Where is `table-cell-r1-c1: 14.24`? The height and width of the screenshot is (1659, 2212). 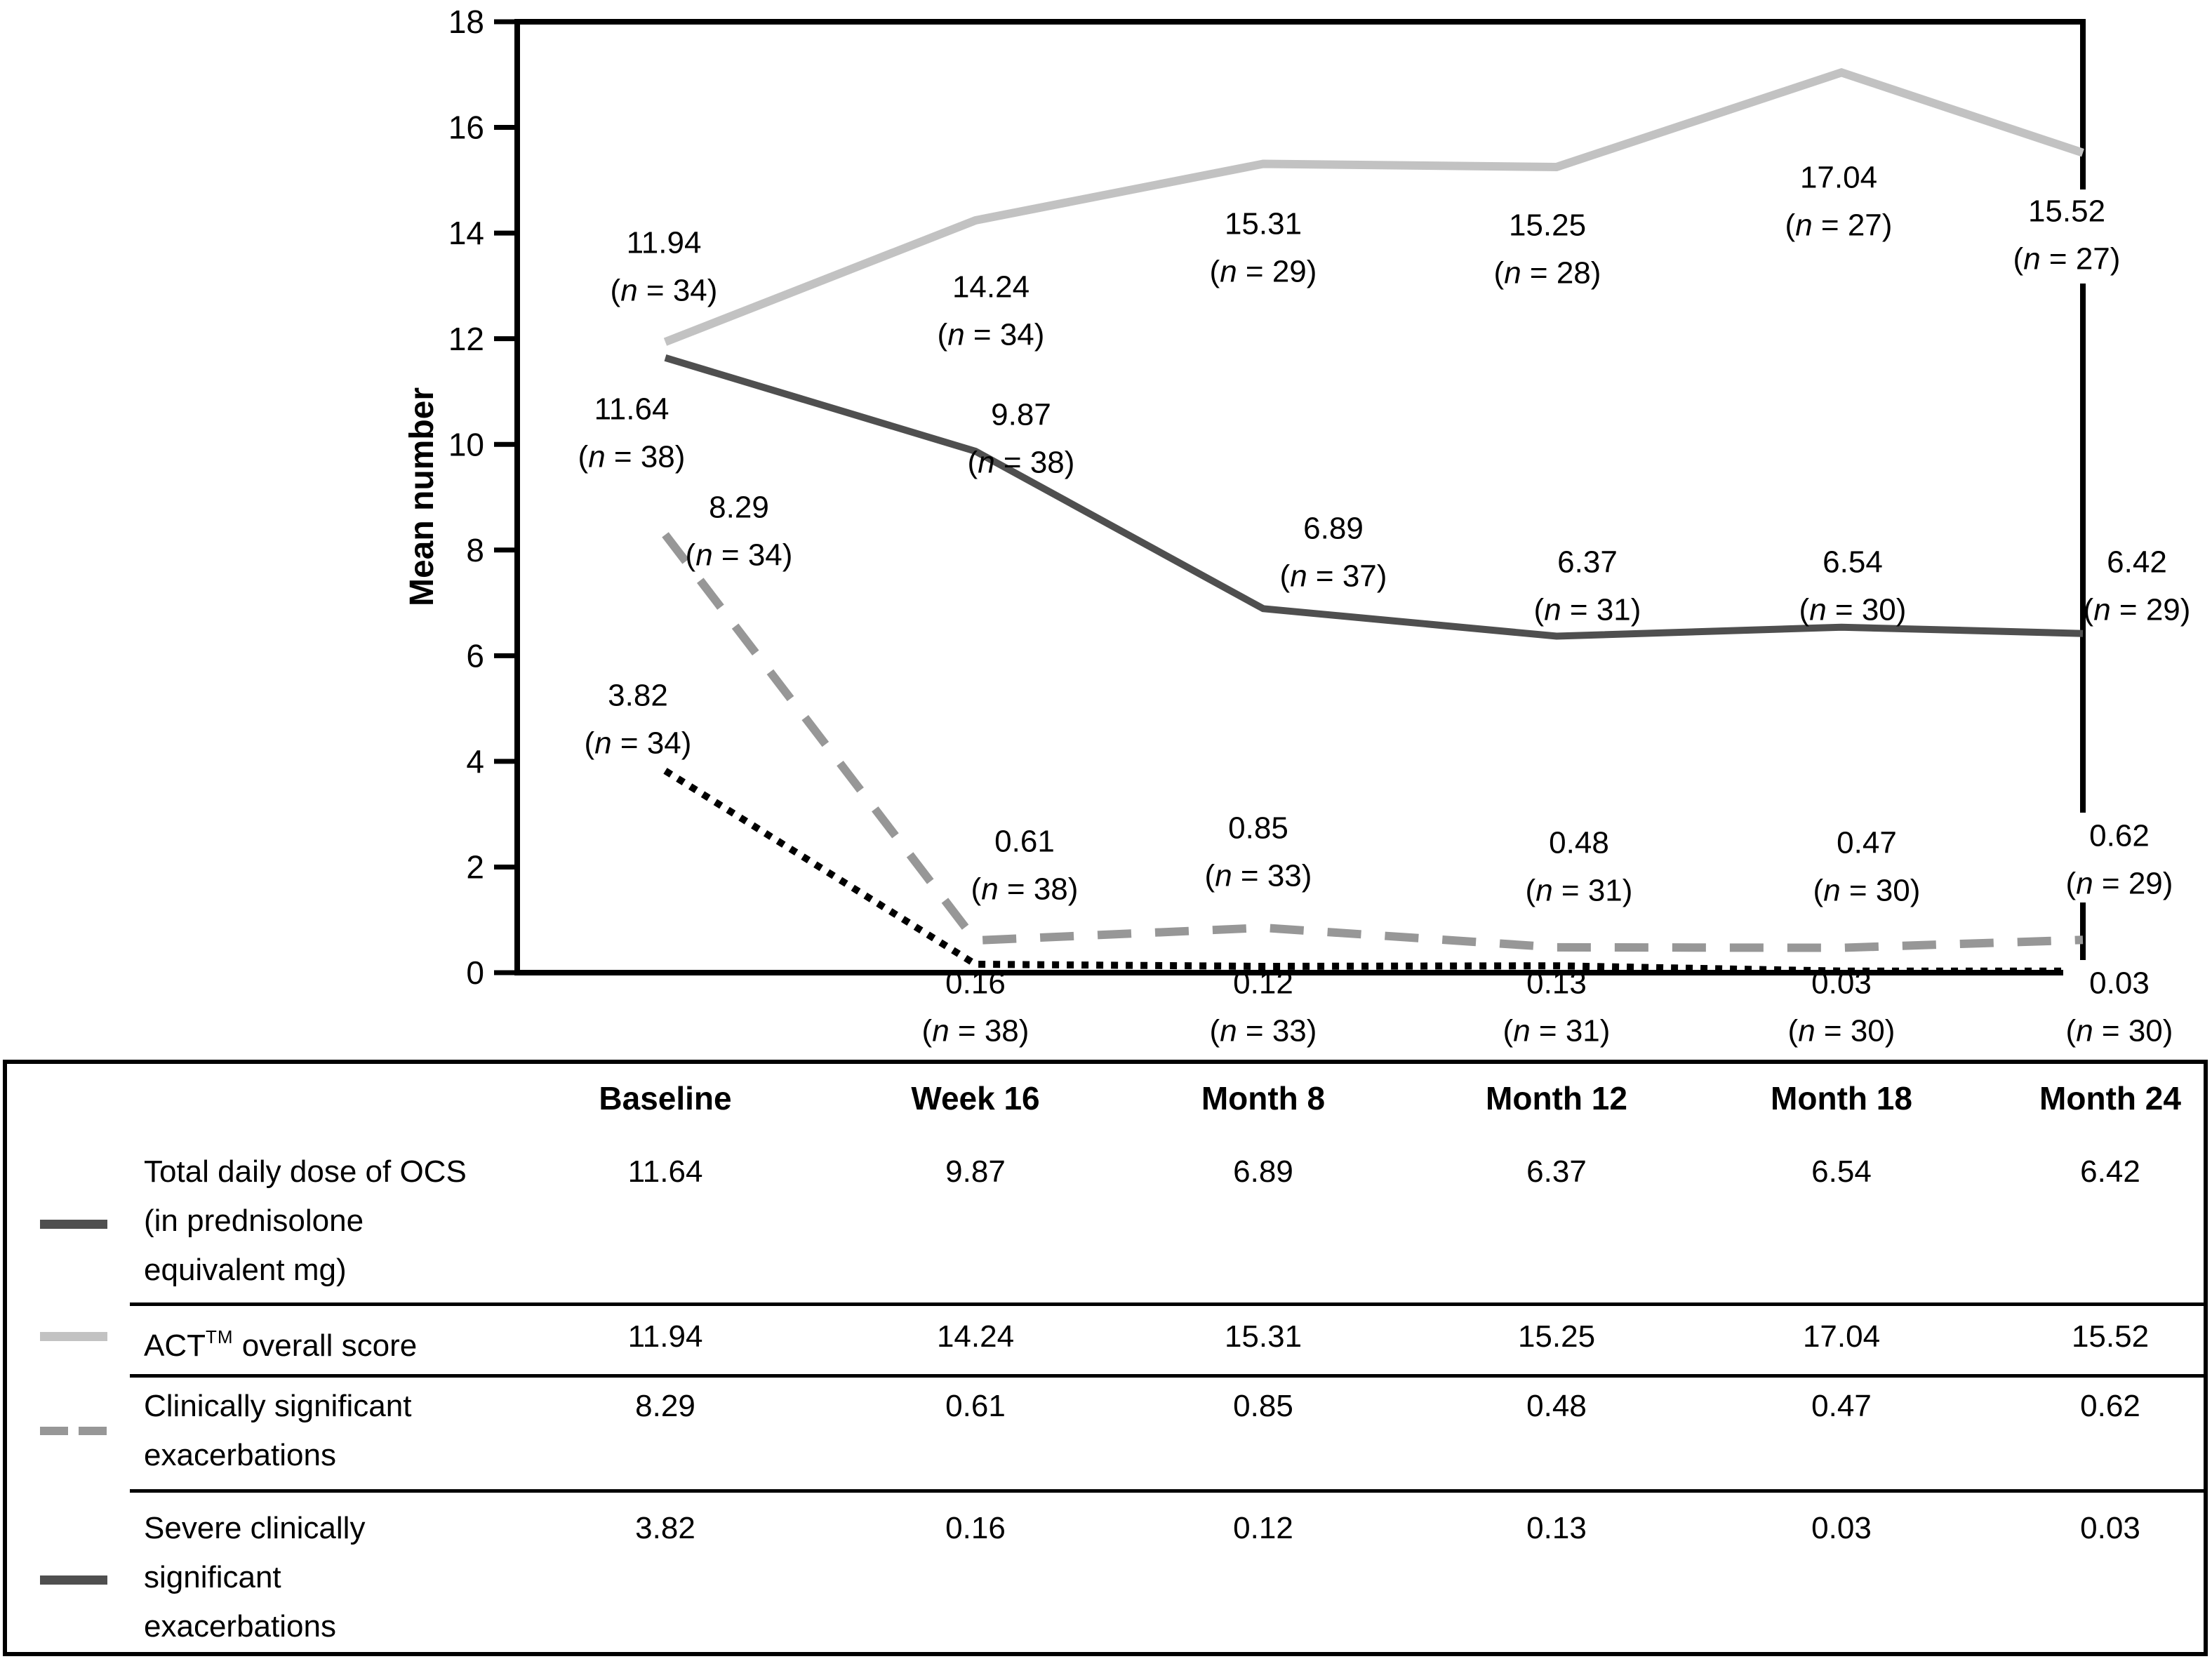 table-cell-r1-c1: 14.24 is located at coordinates (975, 1336).